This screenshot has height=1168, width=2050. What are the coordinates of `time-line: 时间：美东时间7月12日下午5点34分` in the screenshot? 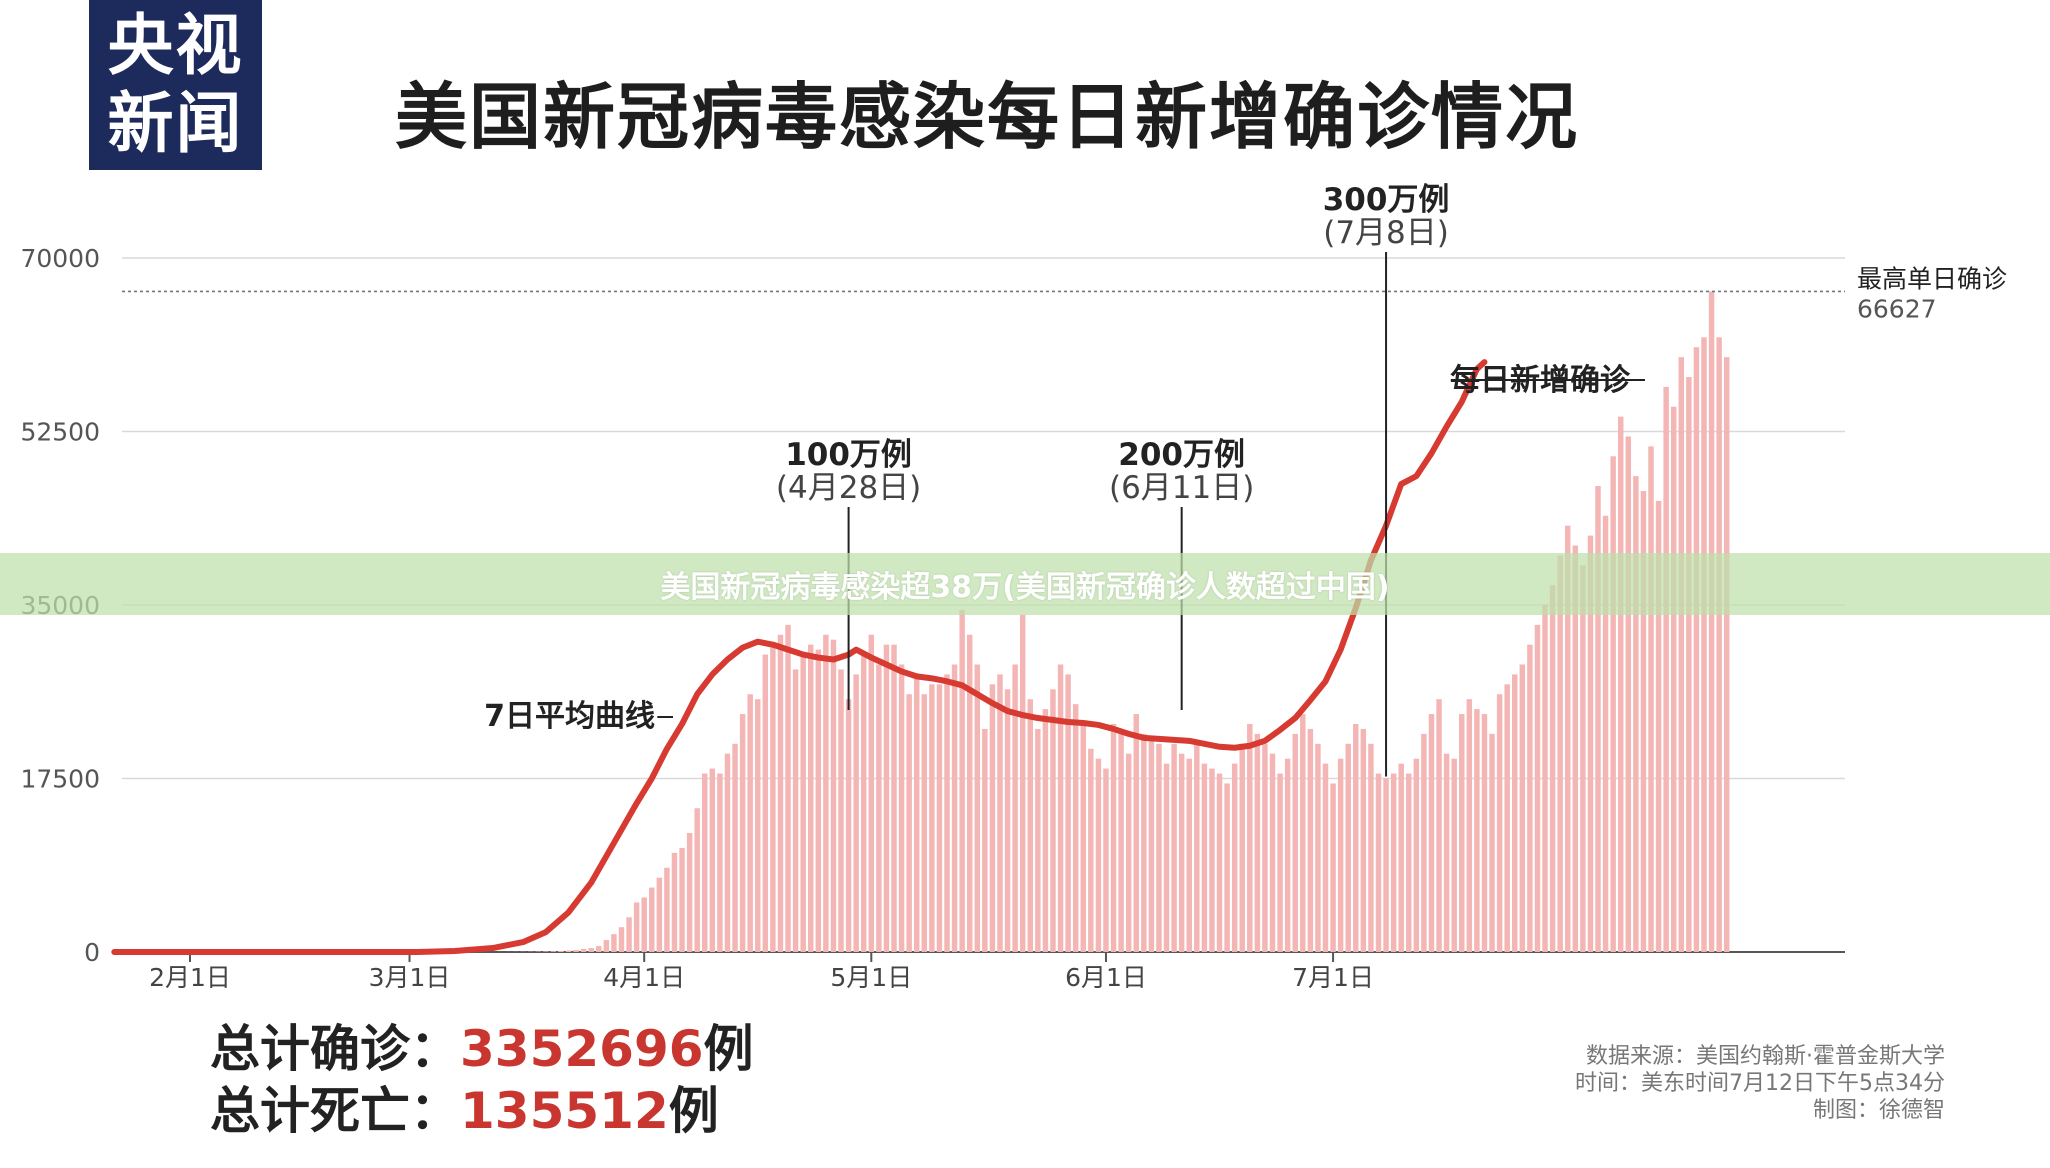 It's located at (1760, 1083).